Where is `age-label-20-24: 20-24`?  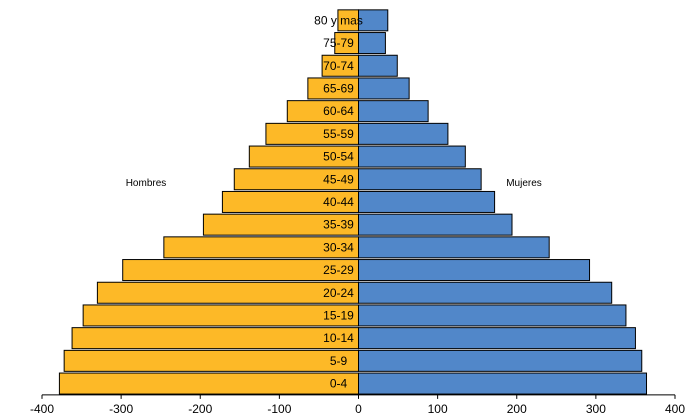 age-label-20-24: 20-24 is located at coordinates (338, 293).